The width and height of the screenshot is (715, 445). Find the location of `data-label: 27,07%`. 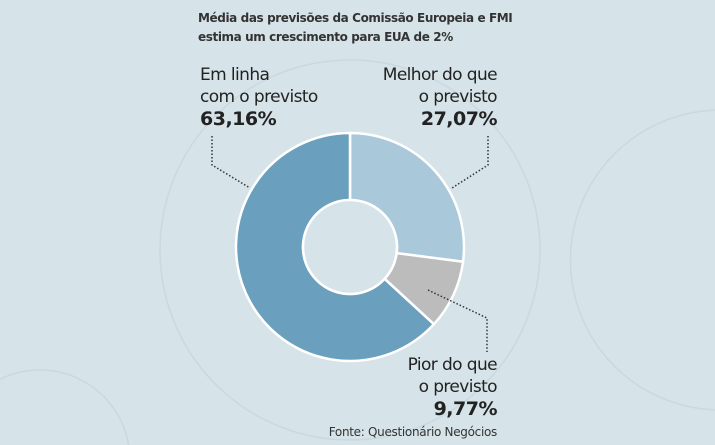

data-label: 27,07% is located at coordinates (459, 119).